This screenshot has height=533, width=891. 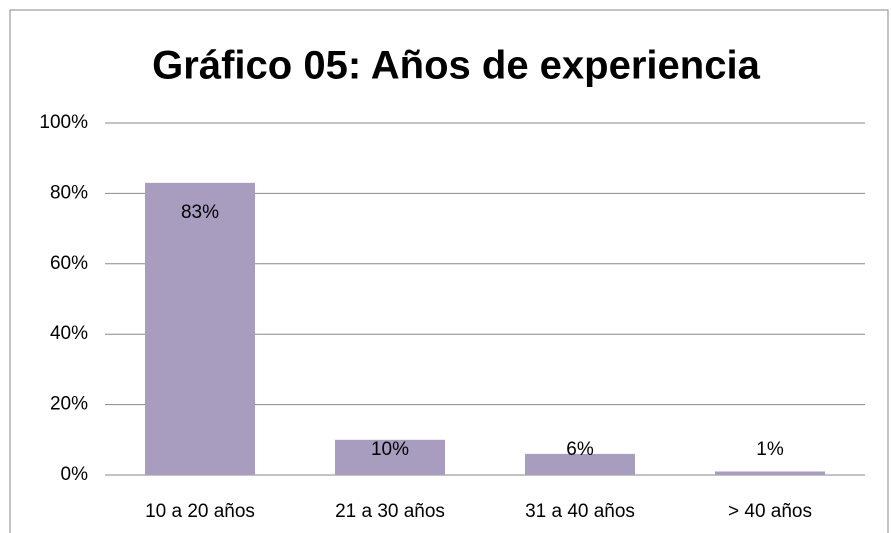 I want to click on y-tick-label: 0%, so click(x=75, y=474).